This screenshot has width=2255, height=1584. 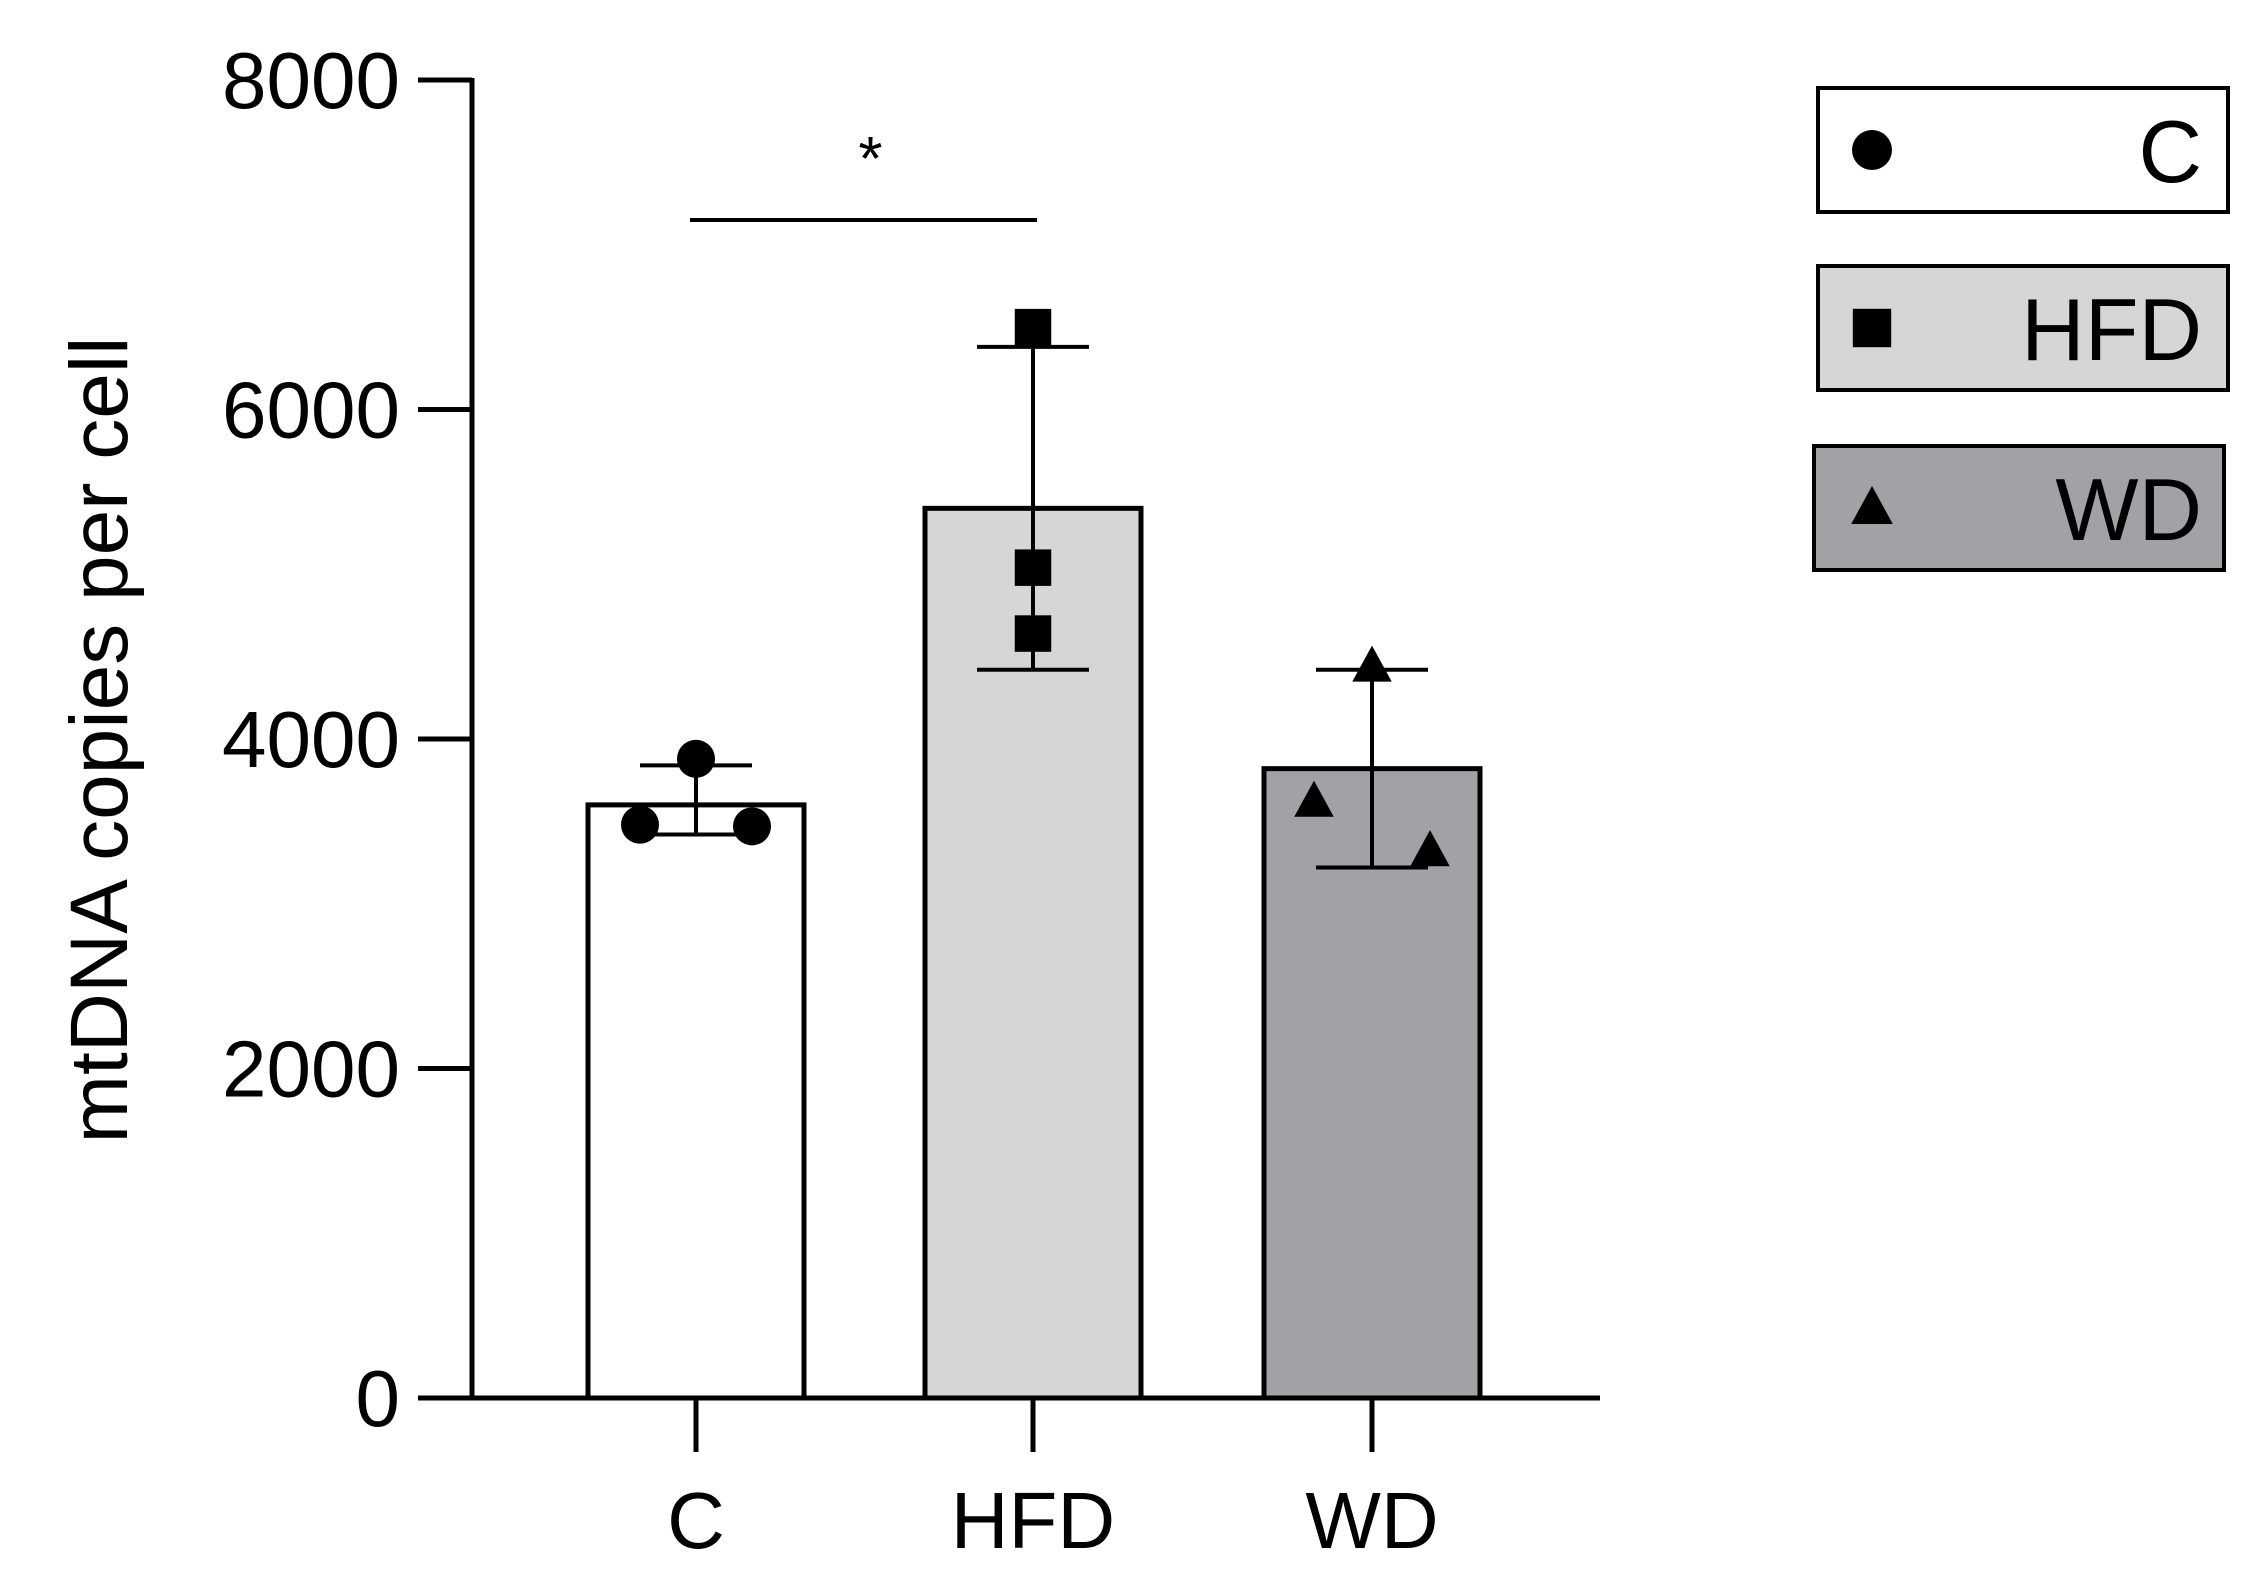 I want to click on y-tick-label: 0, so click(x=378, y=1398).